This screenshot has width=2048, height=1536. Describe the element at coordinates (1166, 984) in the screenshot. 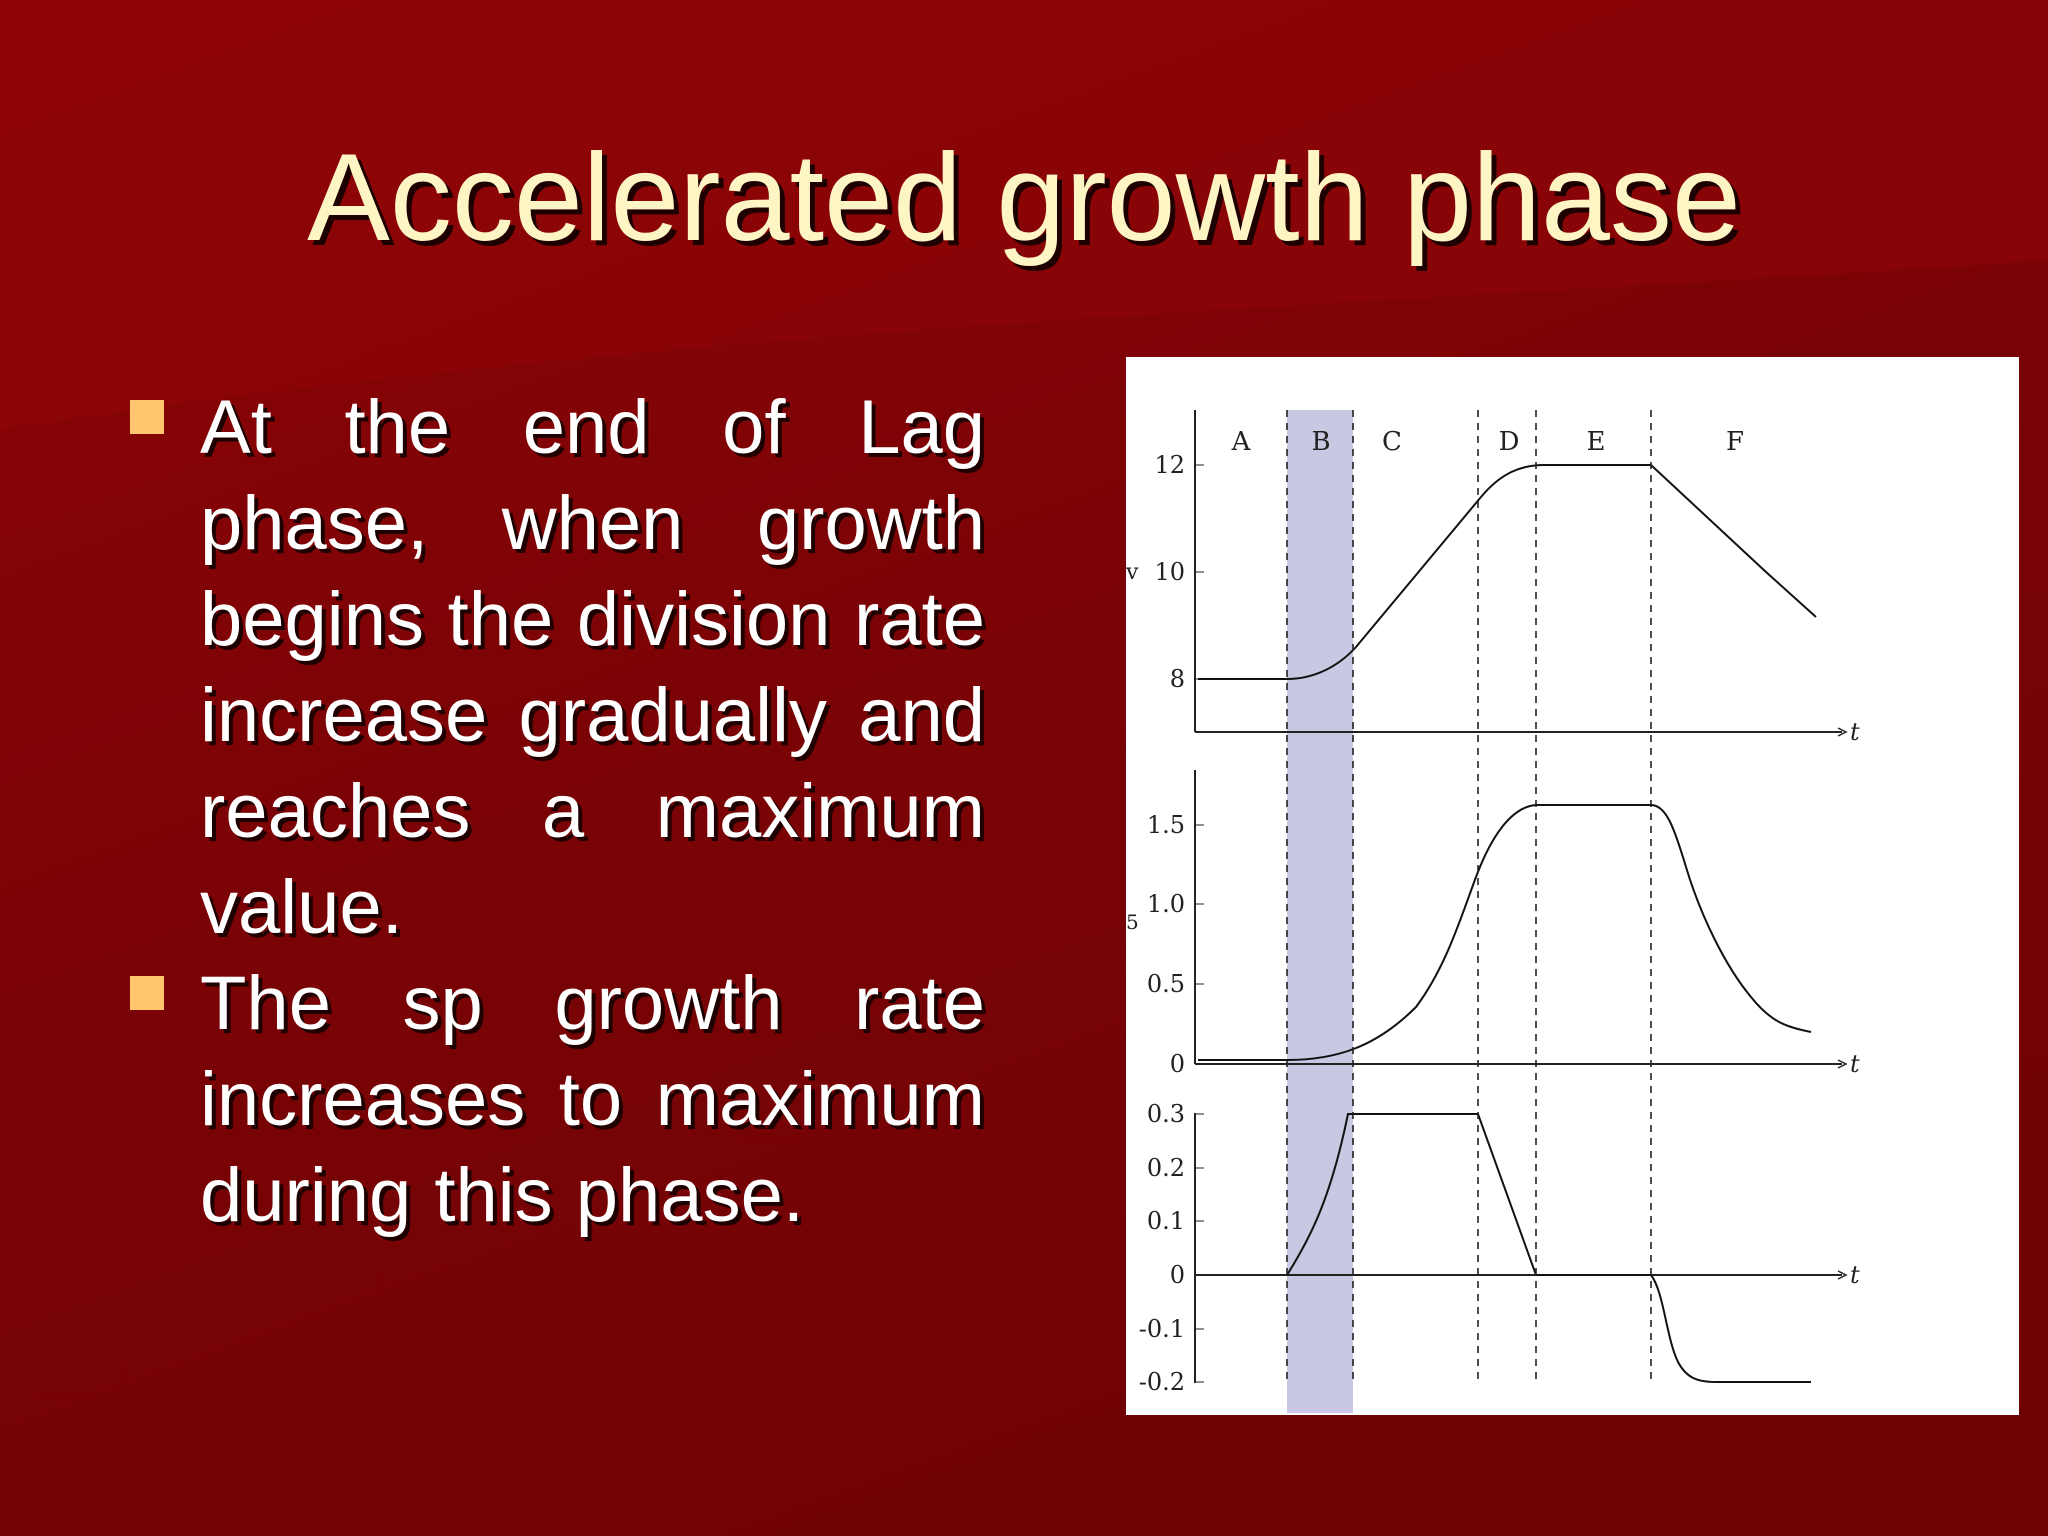

I see `panel2-tick-label: 0.5` at that location.